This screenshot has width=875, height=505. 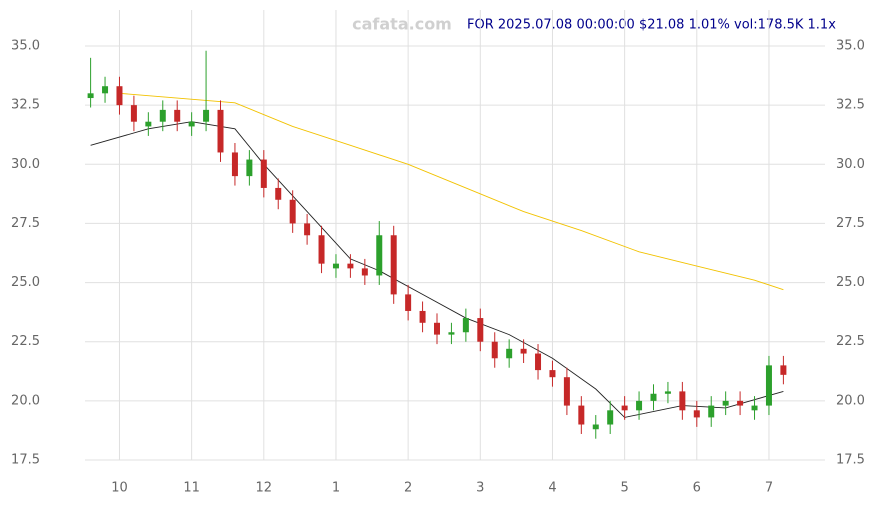 I want to click on x-tick-label: 7, so click(x=769, y=488).